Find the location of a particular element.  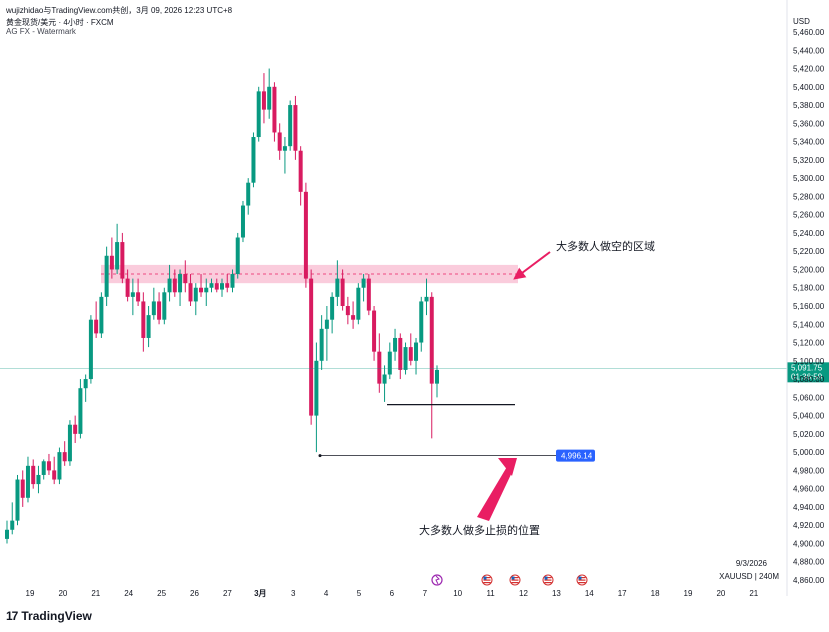

stop-arrow-head is located at coordinates (507, 467).